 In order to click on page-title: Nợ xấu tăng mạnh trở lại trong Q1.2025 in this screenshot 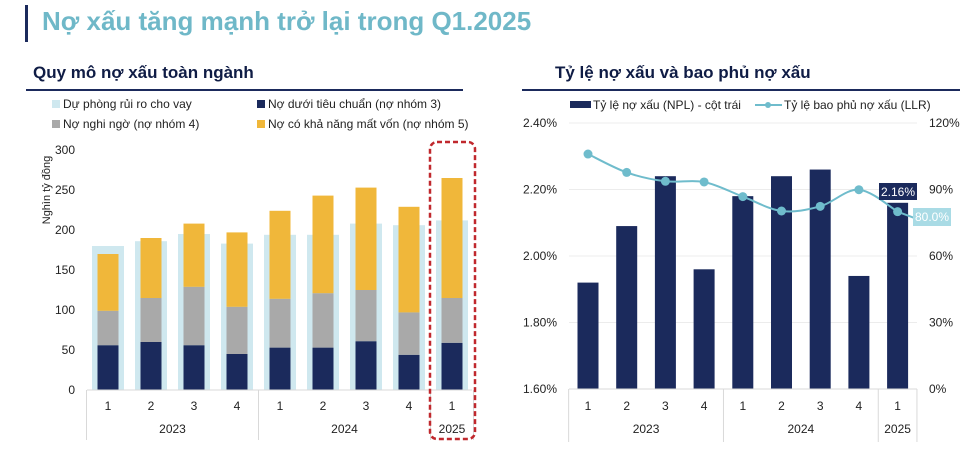, I will do `click(287, 21)`.